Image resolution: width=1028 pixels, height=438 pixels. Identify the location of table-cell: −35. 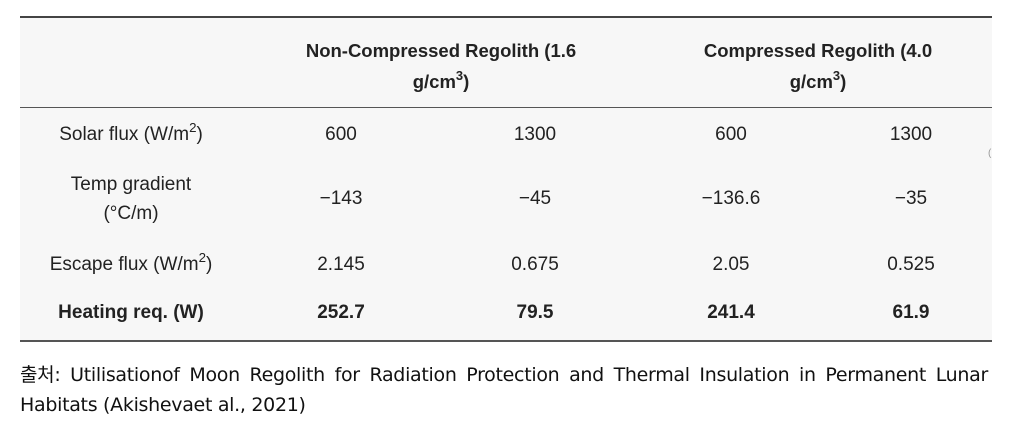
(911, 199).